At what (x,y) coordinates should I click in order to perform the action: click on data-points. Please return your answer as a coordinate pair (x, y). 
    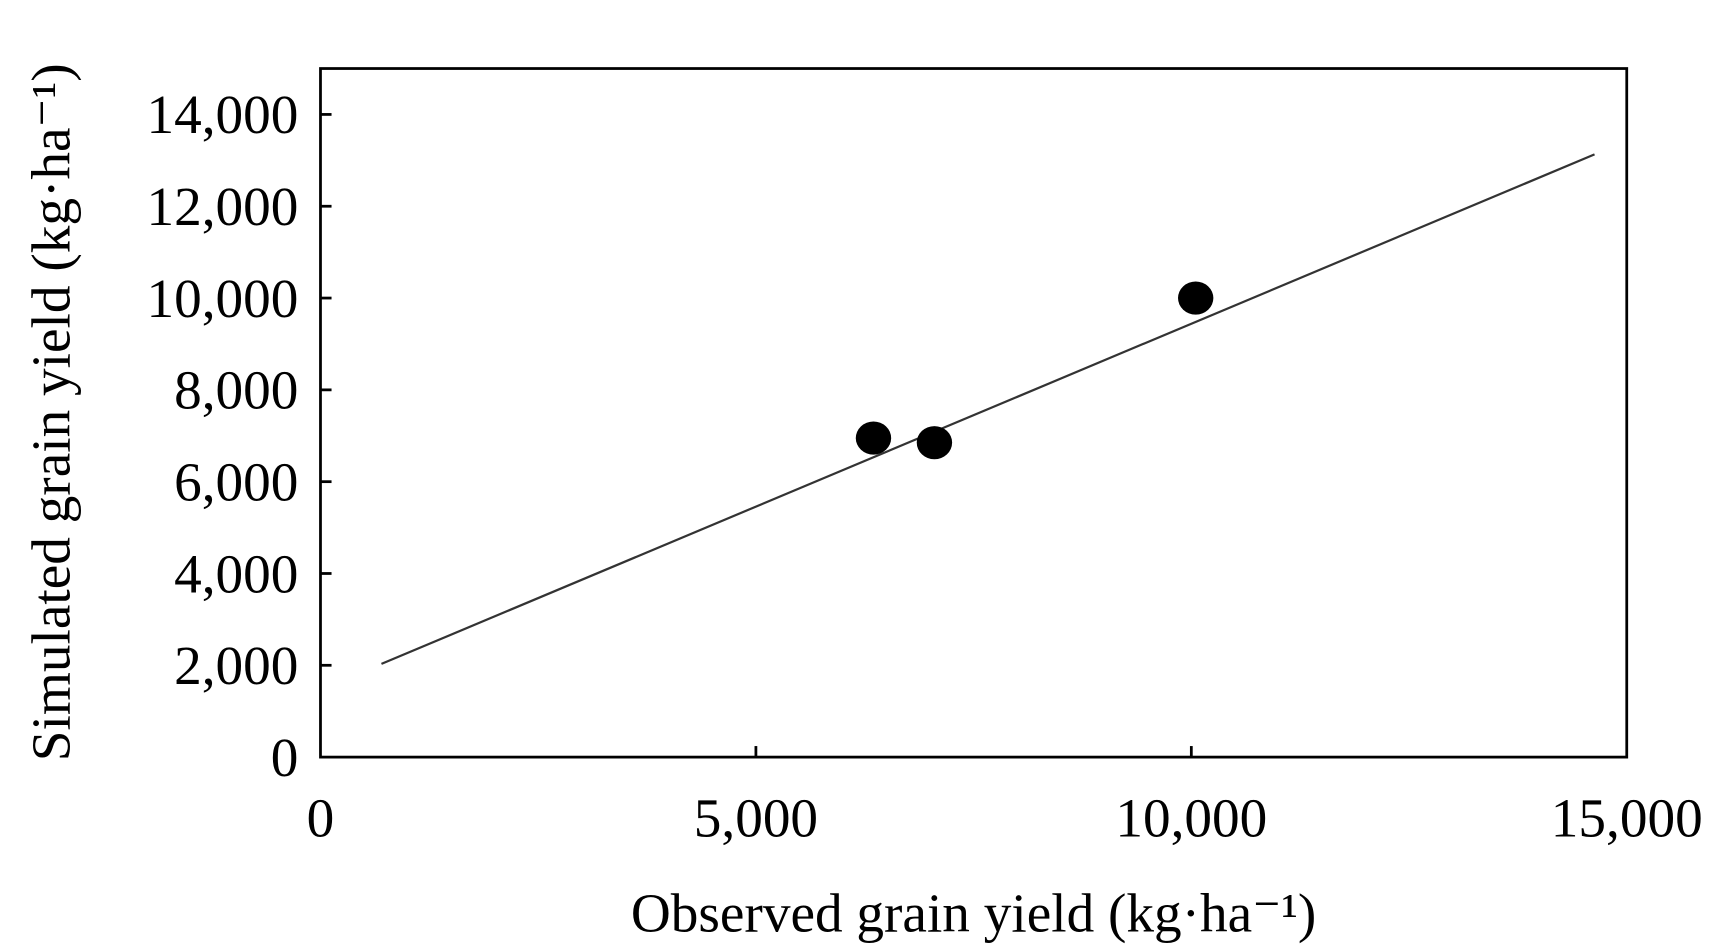
    Looking at the image, I should click on (1034, 370).